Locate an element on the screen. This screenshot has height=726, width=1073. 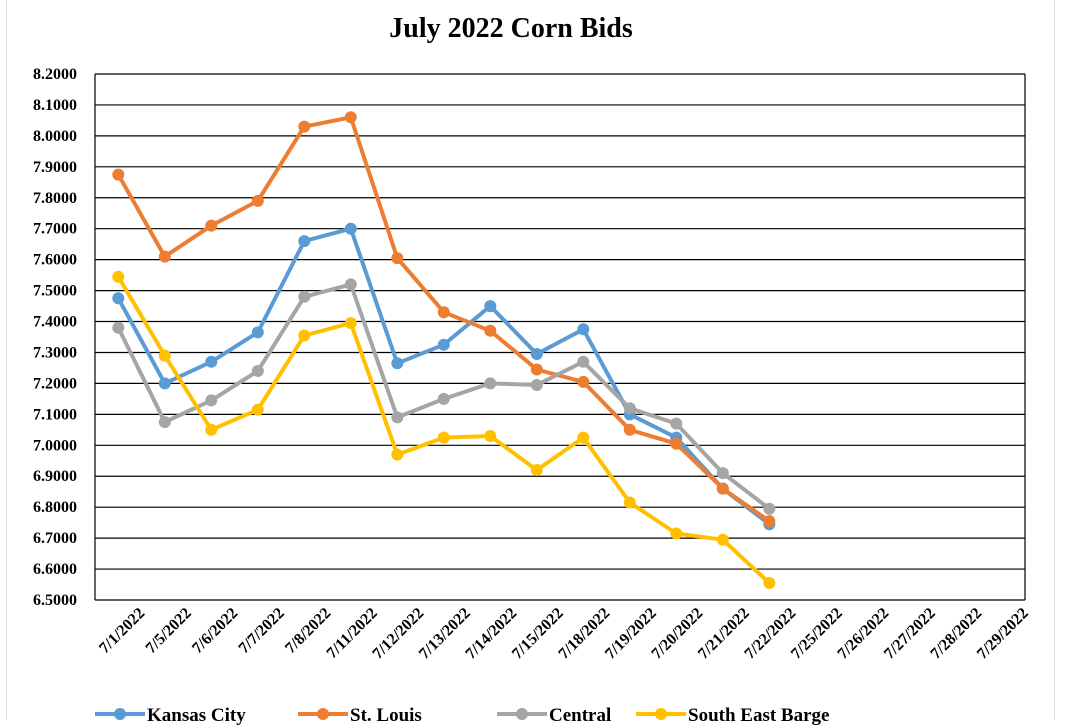
y-tick-label: 8.2000 is located at coordinates (55, 74).